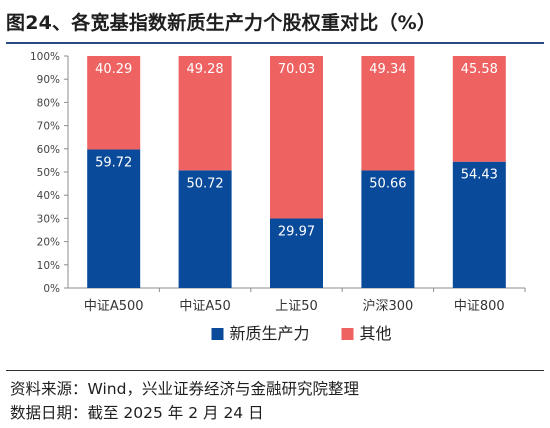 The image size is (550, 428). I want to click on x-axis: 中证A500 中证A50 上证50 沪深300 中证800, so click(297, 300).